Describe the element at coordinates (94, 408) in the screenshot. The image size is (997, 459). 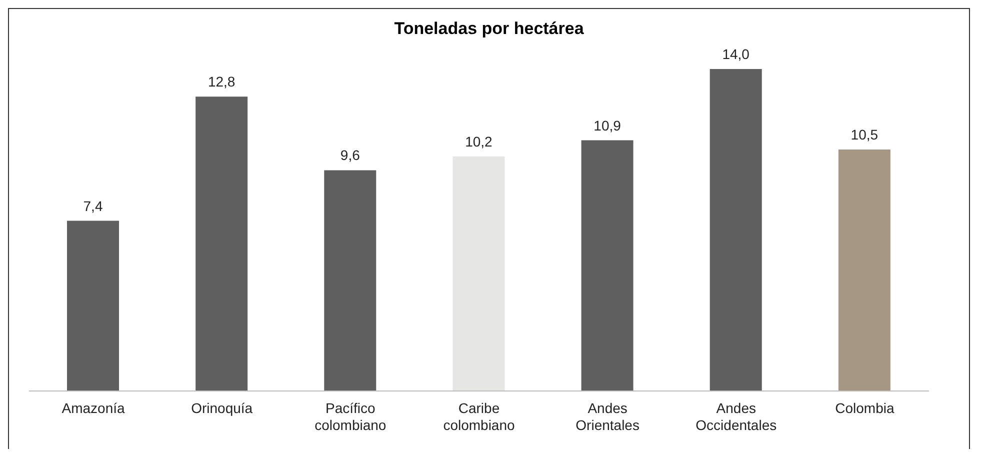
I see `x-tick-label: Amazonía` at that location.